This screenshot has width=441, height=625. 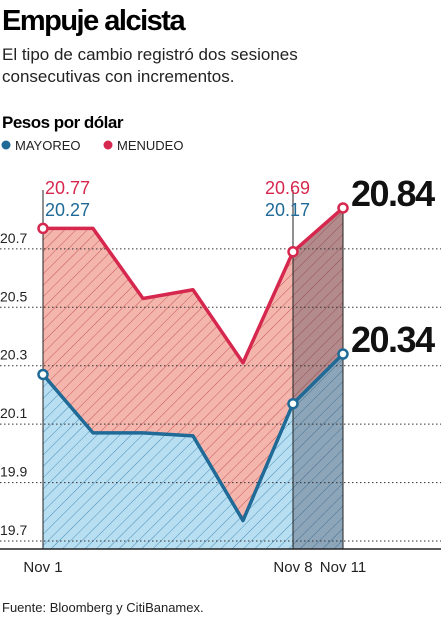 I want to click on value-label: 20.17, so click(x=287, y=210).